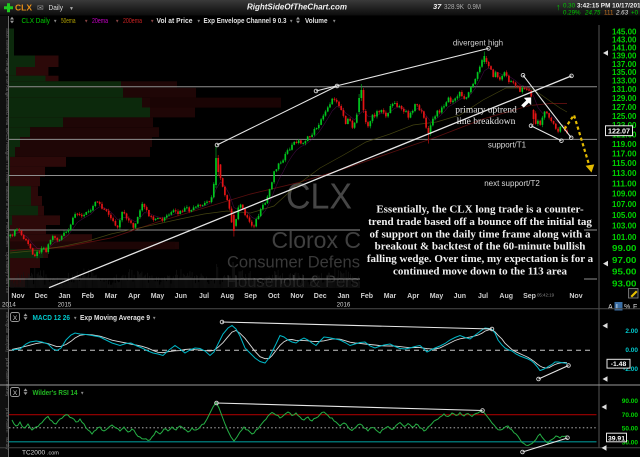 The width and height of the screenshot is (640, 457). Describe the element at coordinates (56, 392) in the screenshot. I see `svg-text: Wilder's RSI 14` at that location.